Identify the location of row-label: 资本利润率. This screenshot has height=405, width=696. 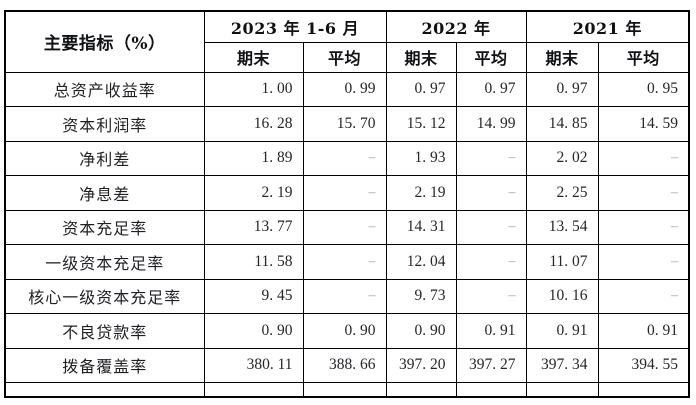
(104, 124).